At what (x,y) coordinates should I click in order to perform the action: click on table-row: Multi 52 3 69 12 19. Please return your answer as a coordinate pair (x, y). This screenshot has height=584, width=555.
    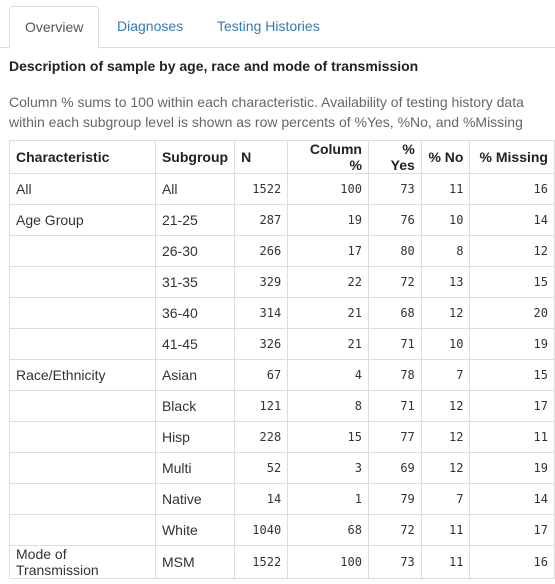
    Looking at the image, I should click on (282, 468).